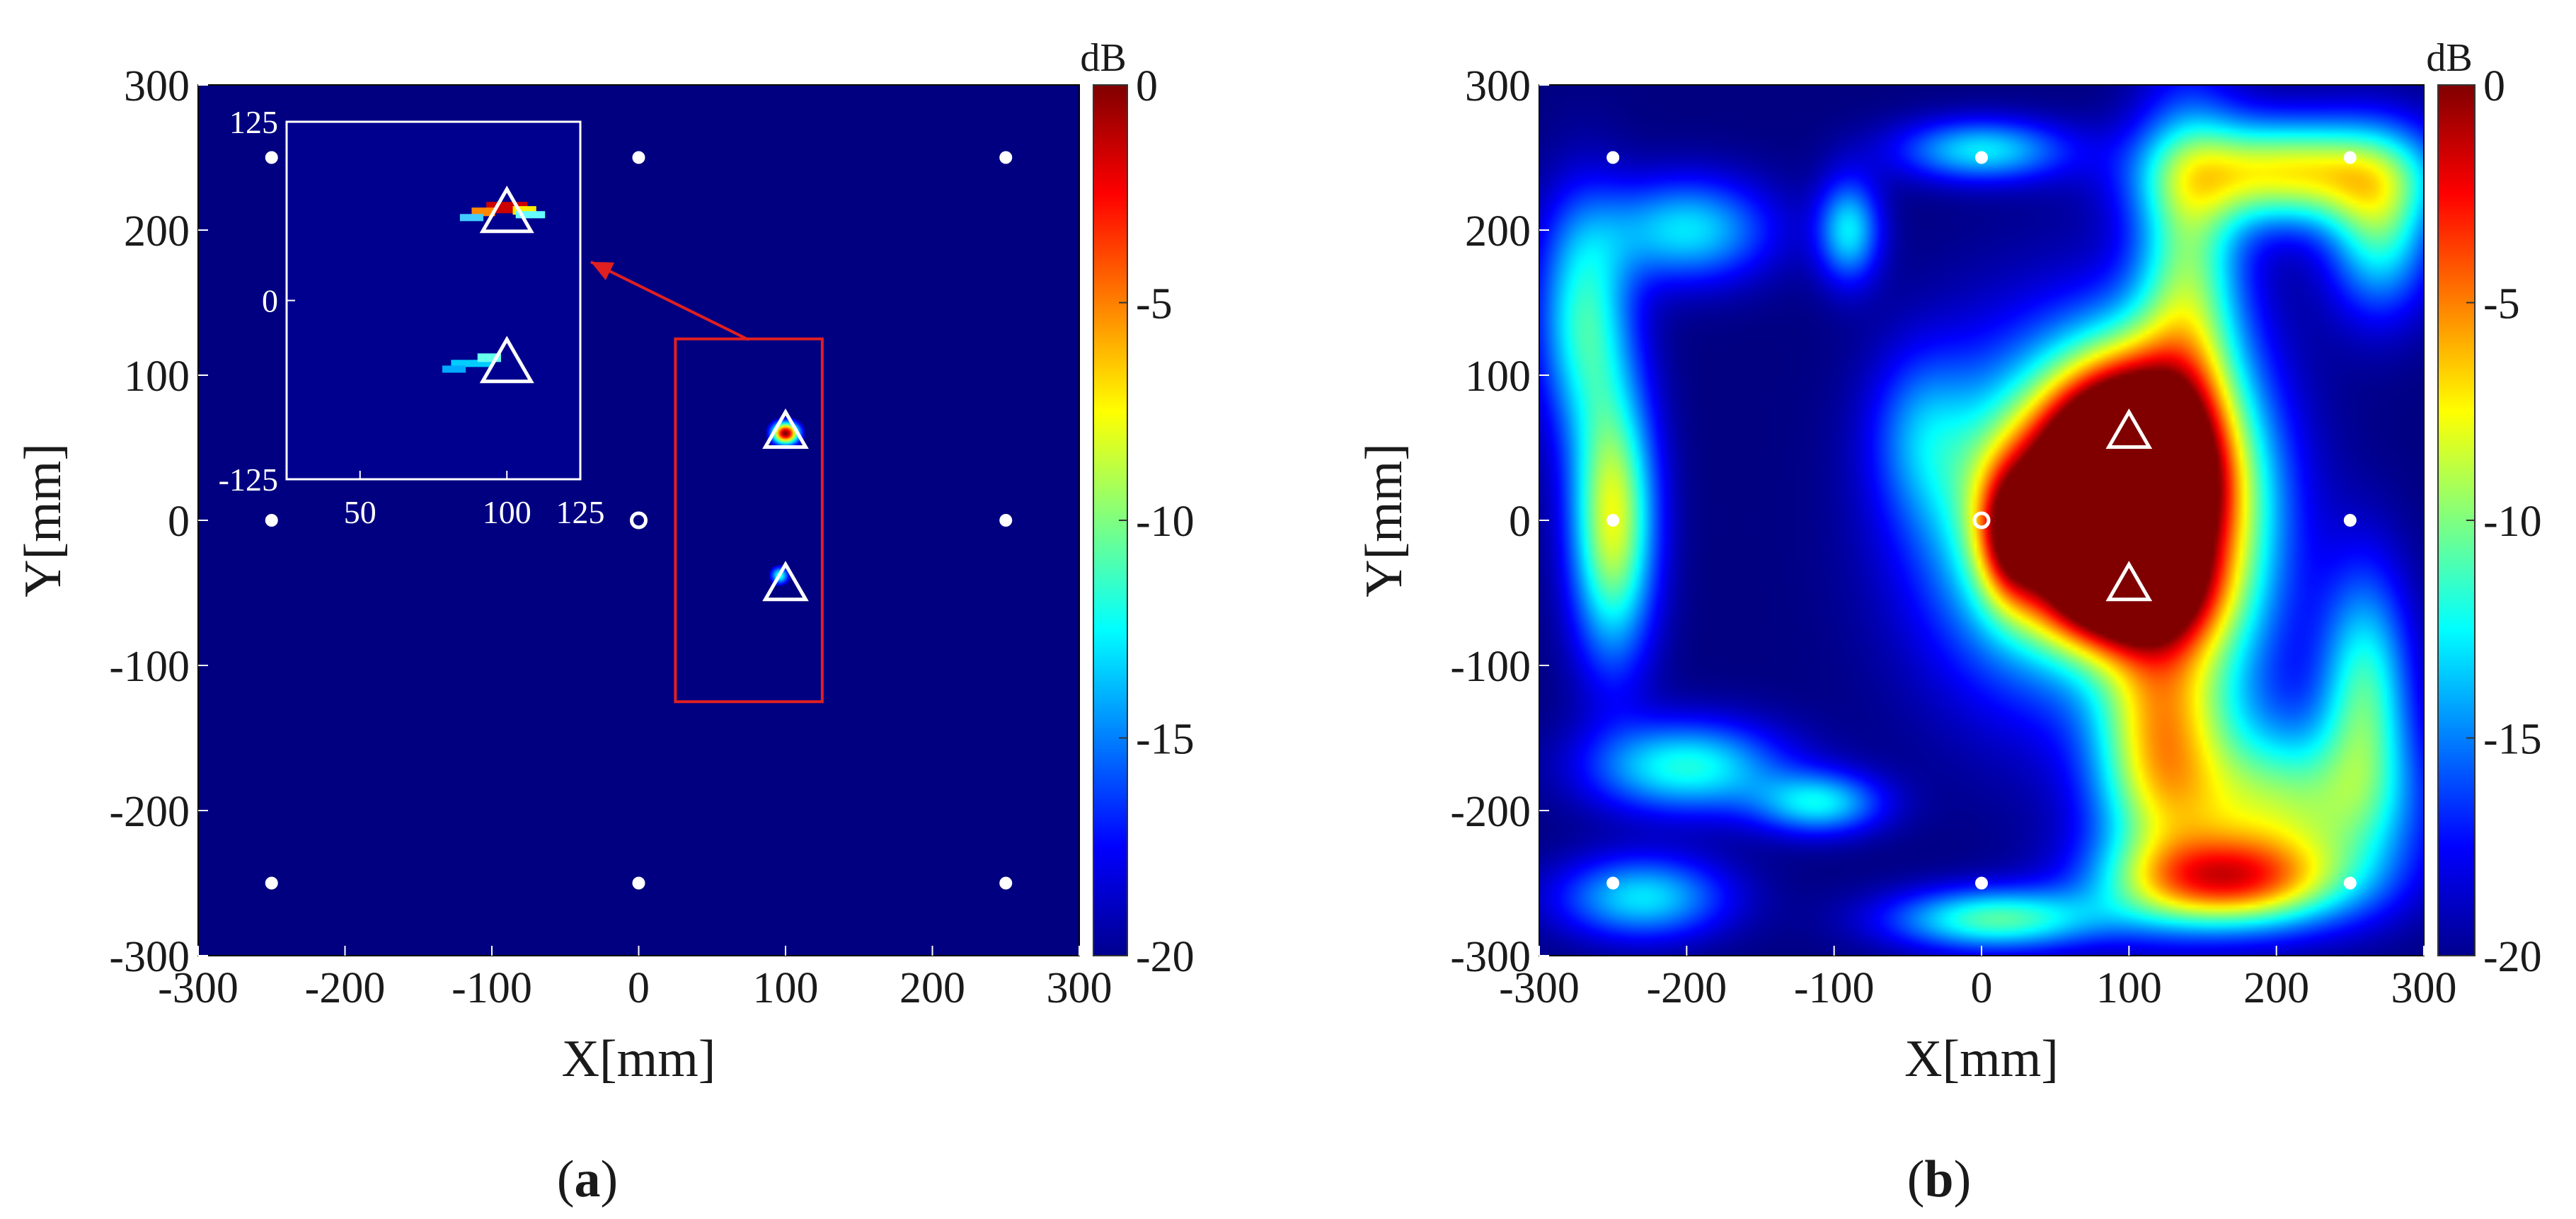 Image resolution: width=2576 pixels, height=1219 pixels. What do you see at coordinates (434, 300) in the screenshot?
I see `inset-frame` at bounding box center [434, 300].